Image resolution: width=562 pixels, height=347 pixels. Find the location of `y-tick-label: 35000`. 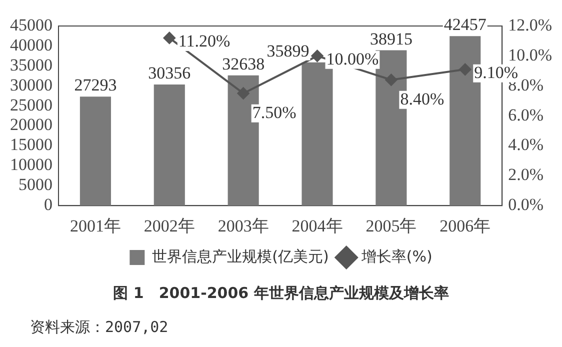

y-tick-label: 35000 is located at coordinates (31, 64).